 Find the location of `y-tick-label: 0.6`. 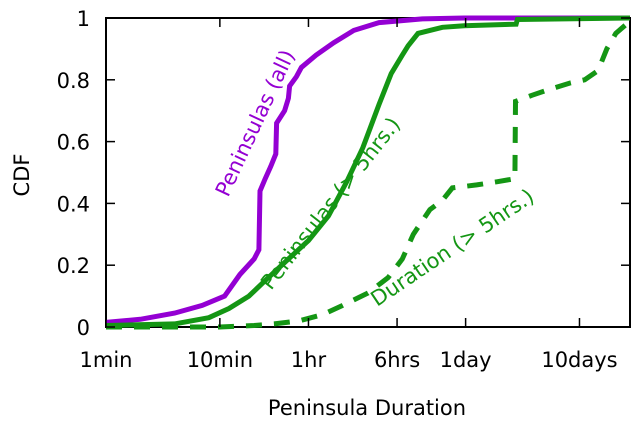

y-tick-label: 0.6 is located at coordinates (73, 143).